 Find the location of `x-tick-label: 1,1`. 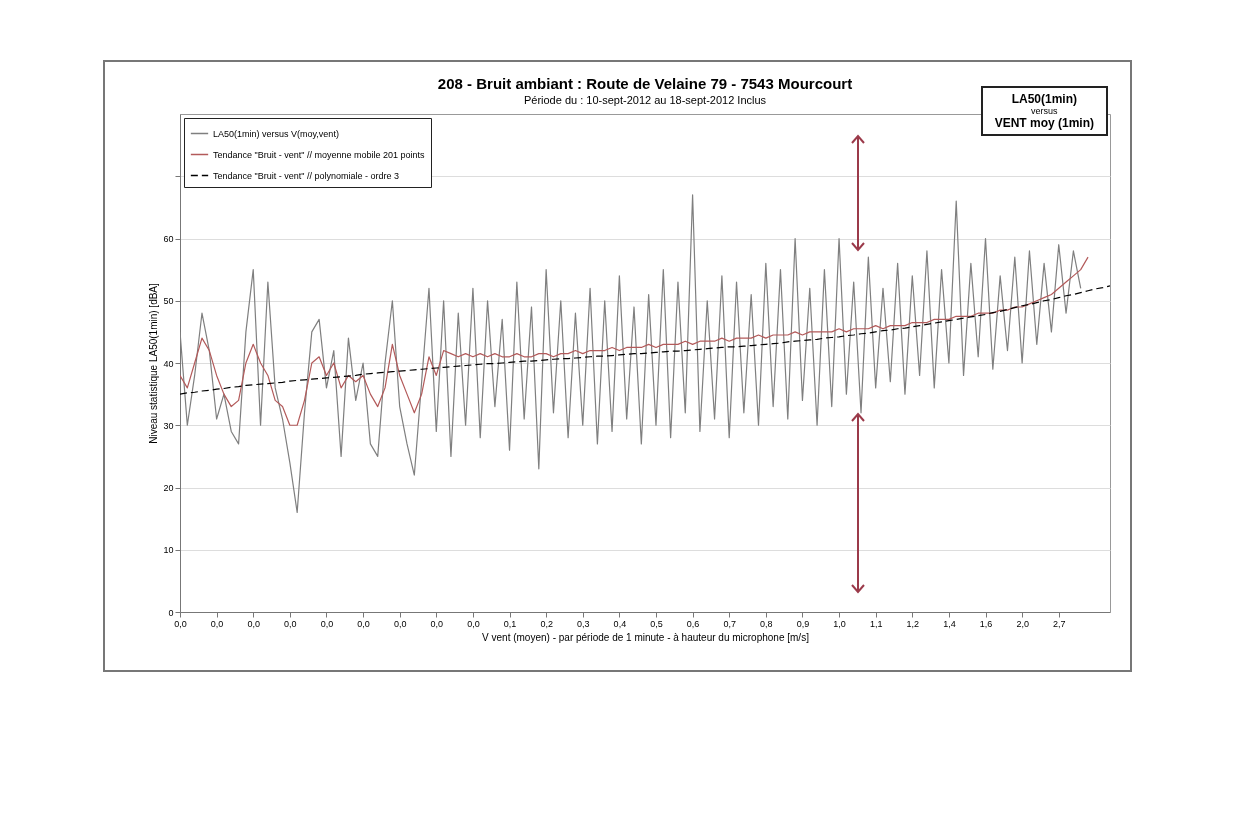

x-tick-label: 1,1 is located at coordinates (876, 623).